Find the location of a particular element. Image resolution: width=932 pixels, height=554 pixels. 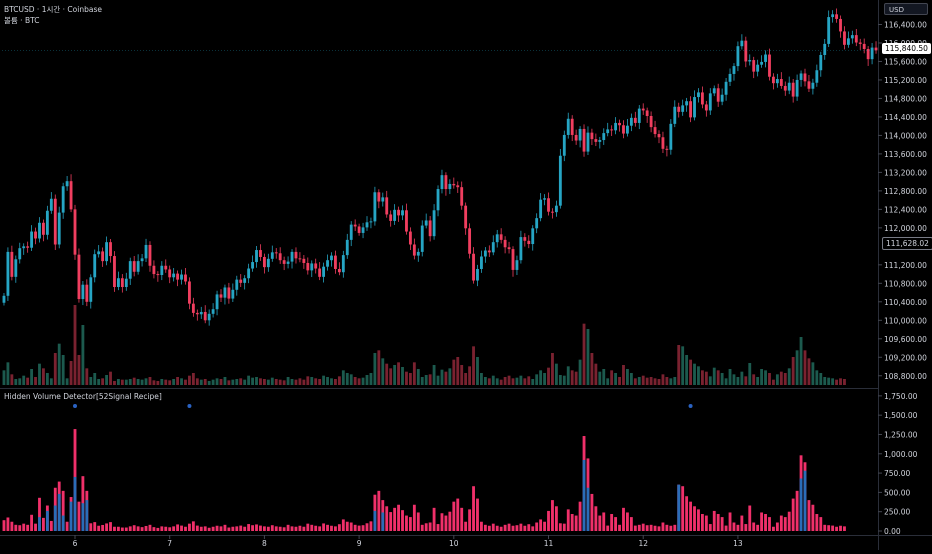

price-tick-label: 109,200.00 is located at coordinates (905, 357).